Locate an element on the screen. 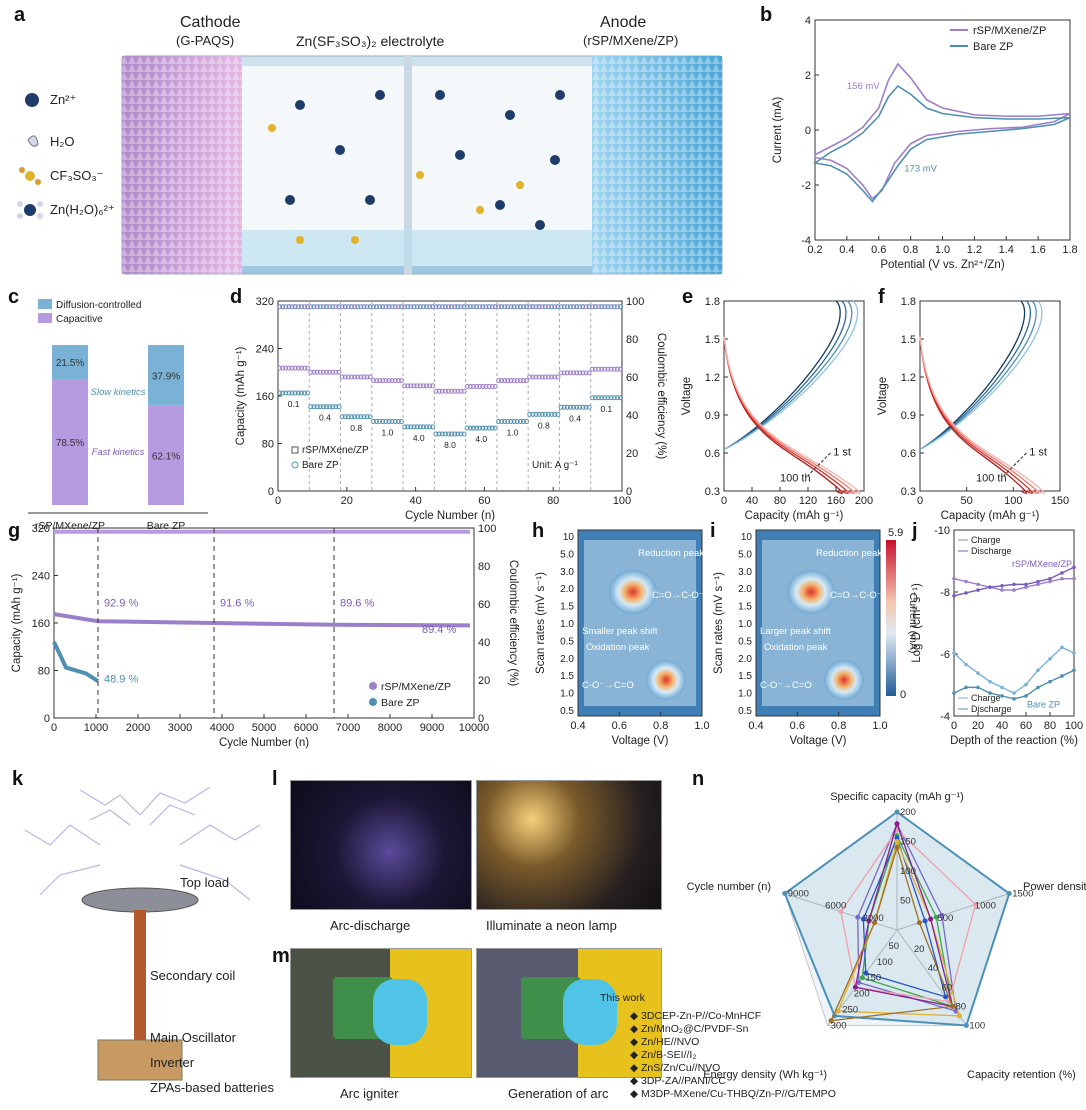 Image resolution: width=1086 pixels, height=1110 pixels. label-top-load: Top load is located at coordinates (205, 882).